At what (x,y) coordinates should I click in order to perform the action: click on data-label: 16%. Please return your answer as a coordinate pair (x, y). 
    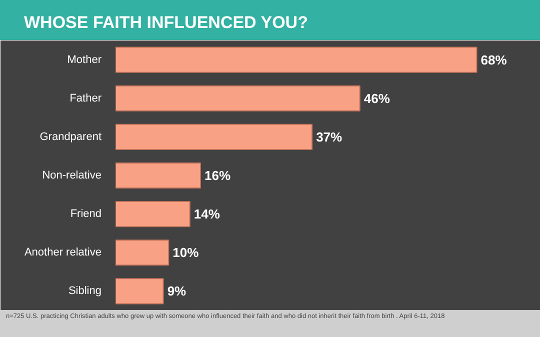
    Looking at the image, I should click on (217, 175).